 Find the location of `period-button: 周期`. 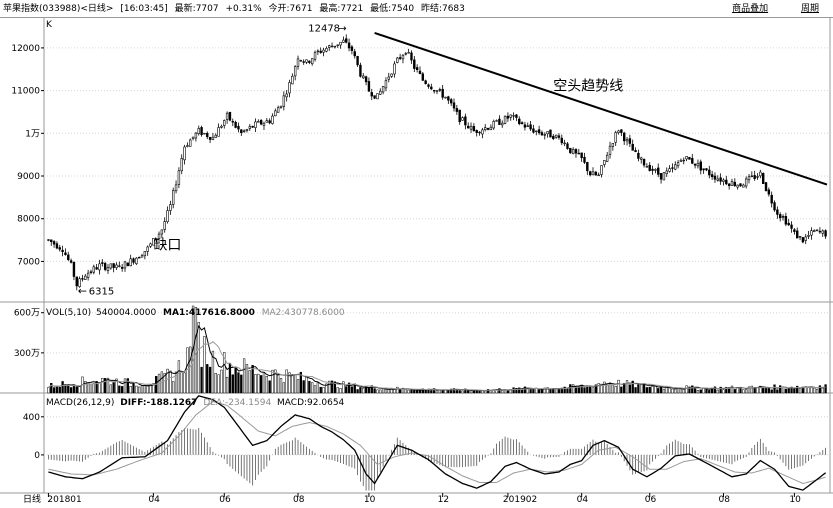

period-button: 周期 is located at coordinates (809, 9).